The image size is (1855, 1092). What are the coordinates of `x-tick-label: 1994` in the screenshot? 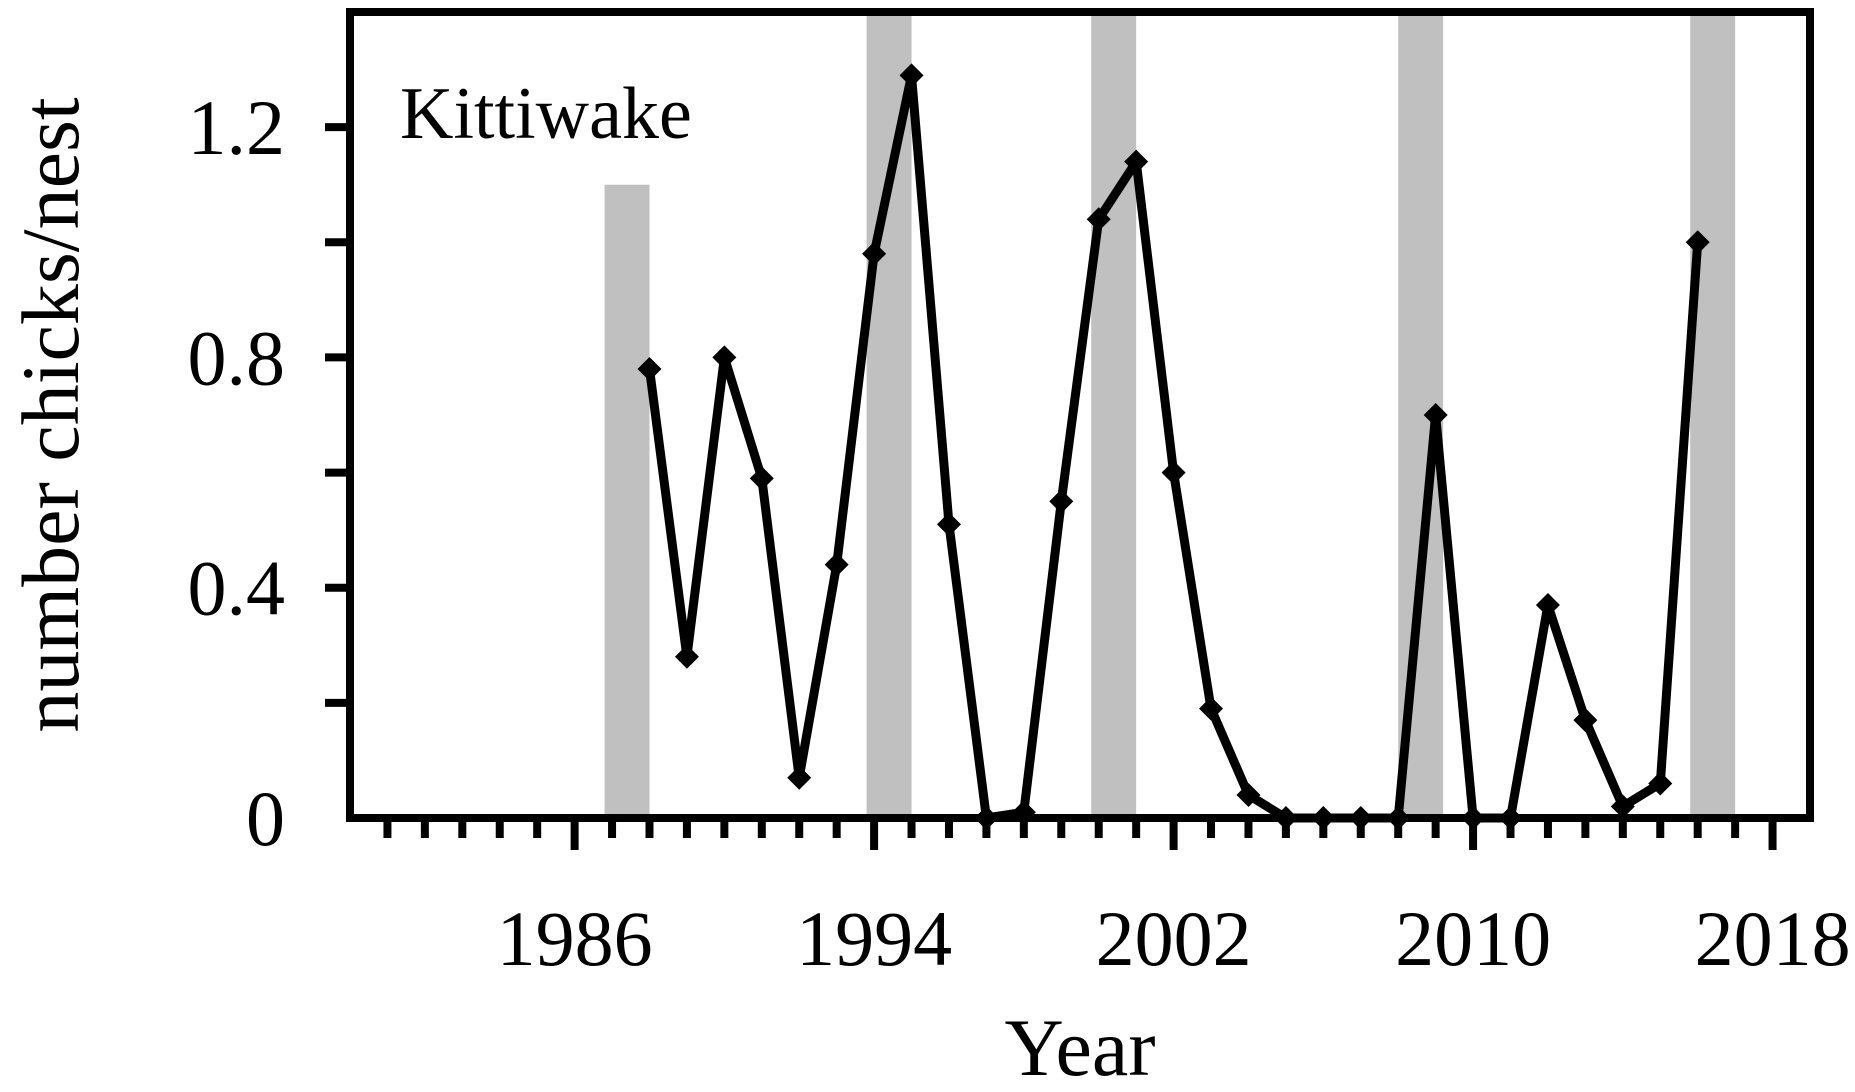 It's located at (874, 938).